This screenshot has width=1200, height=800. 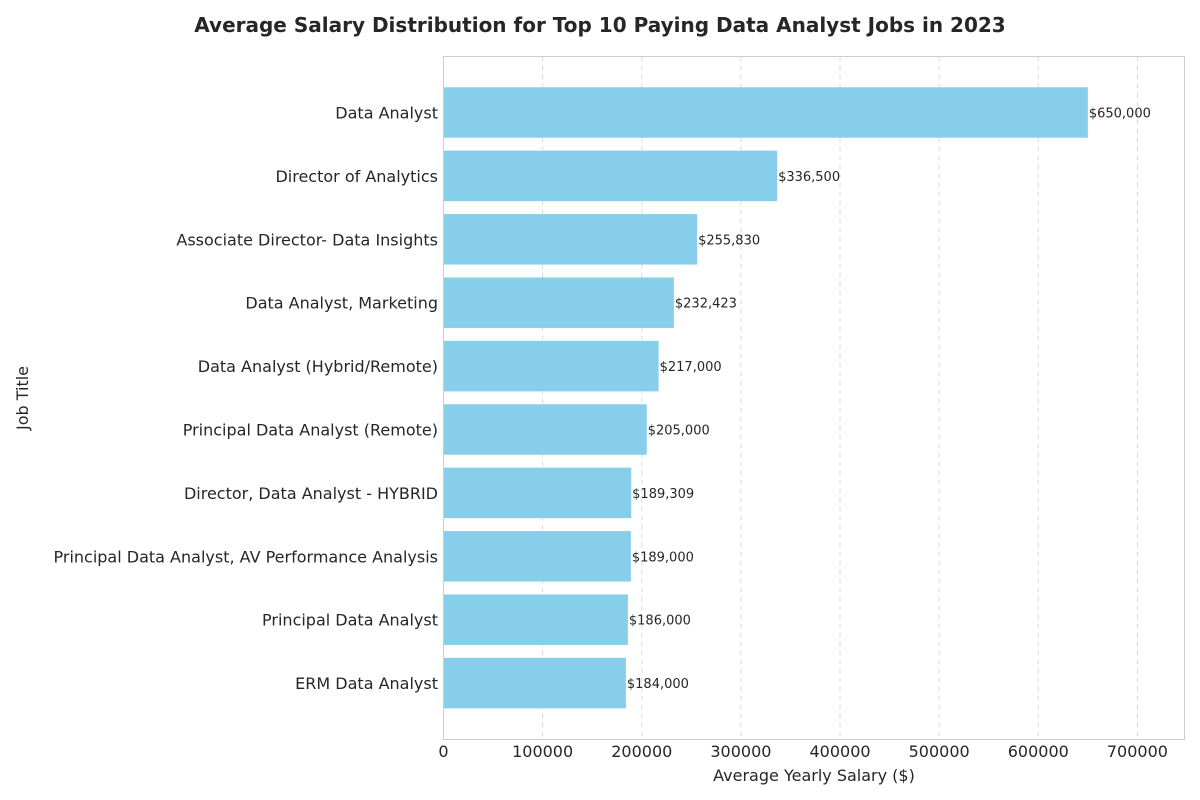 I want to click on data-label: $186,000, so click(x=660, y=621).